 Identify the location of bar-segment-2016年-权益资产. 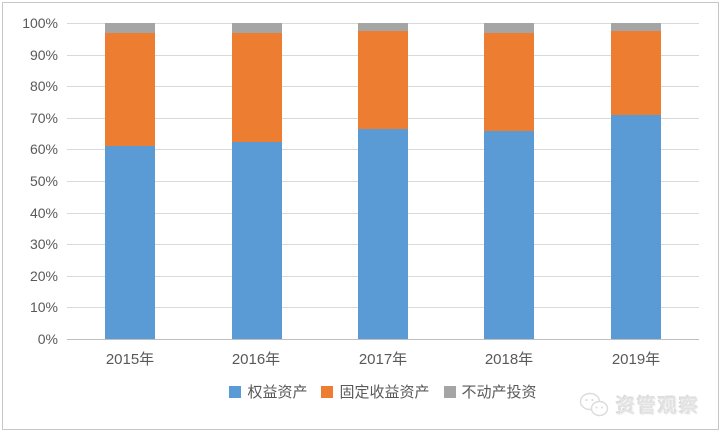
(257, 240).